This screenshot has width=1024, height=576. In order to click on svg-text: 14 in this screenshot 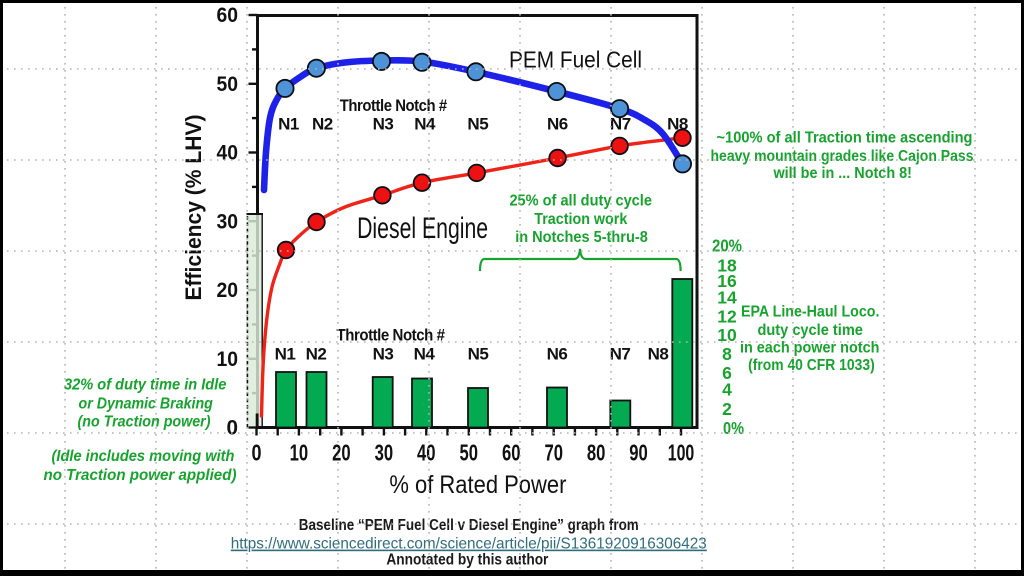, I will do `click(727, 298)`.